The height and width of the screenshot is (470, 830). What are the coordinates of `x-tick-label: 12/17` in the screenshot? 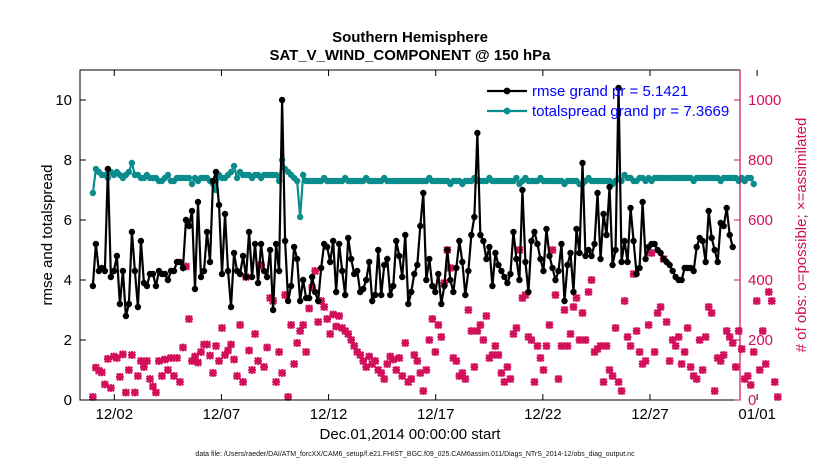 It's located at (436, 414).